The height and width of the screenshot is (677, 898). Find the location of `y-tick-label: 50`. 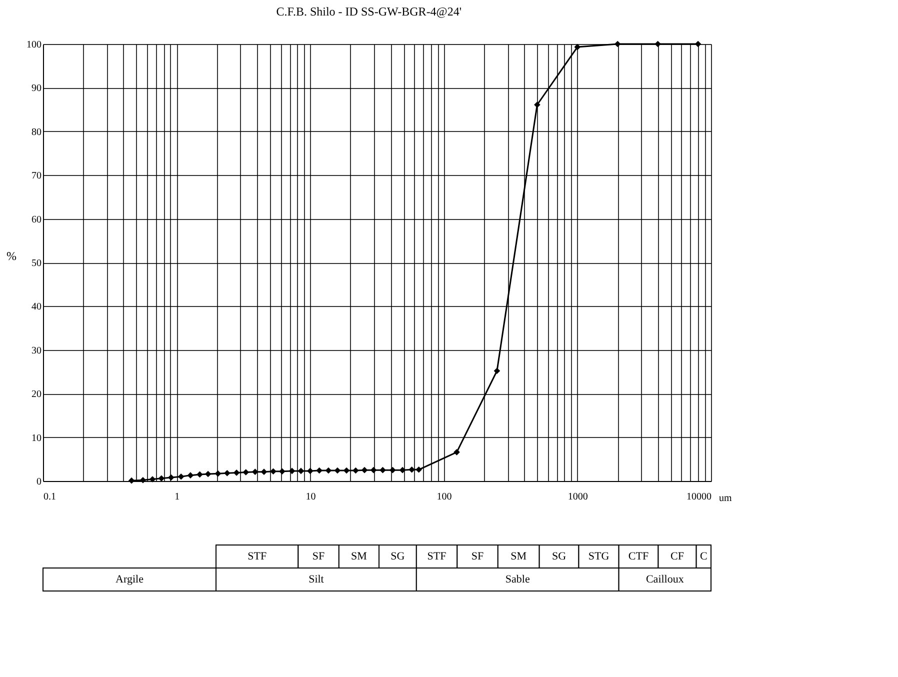

y-tick-label: 50 is located at coordinates (37, 263).